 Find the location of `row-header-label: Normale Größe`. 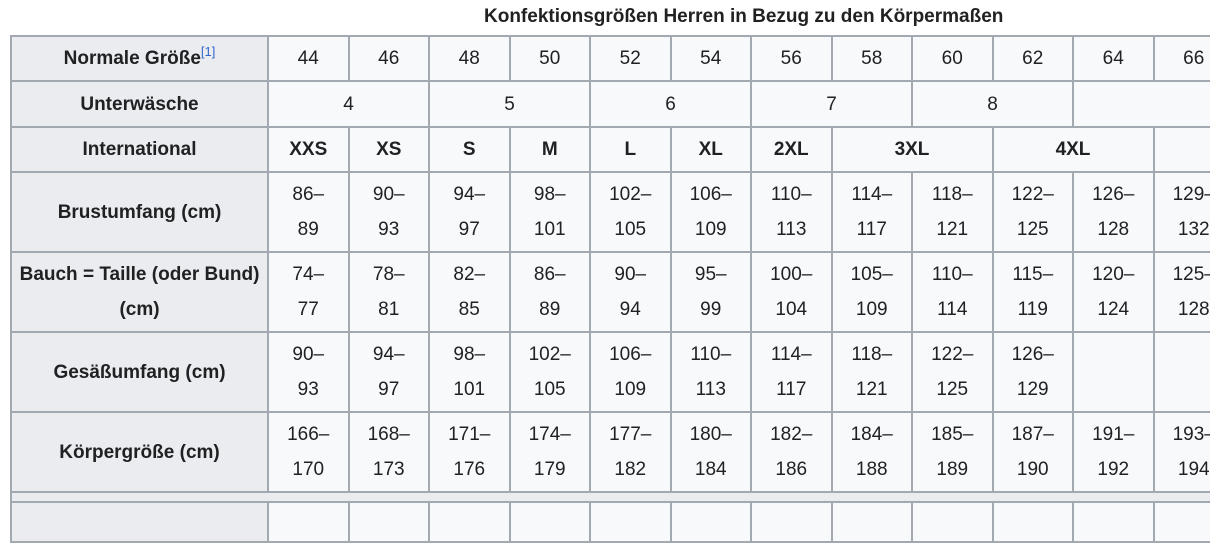

row-header-label: Normale Größe is located at coordinates (132, 58).